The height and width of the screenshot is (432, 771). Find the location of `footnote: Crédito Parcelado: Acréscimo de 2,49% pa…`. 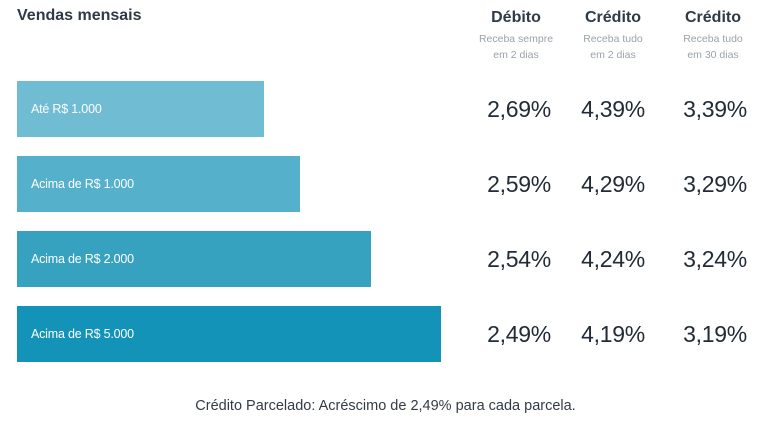

footnote: Crédito Parcelado: Acréscimo de 2,49% pa… is located at coordinates (385, 406).